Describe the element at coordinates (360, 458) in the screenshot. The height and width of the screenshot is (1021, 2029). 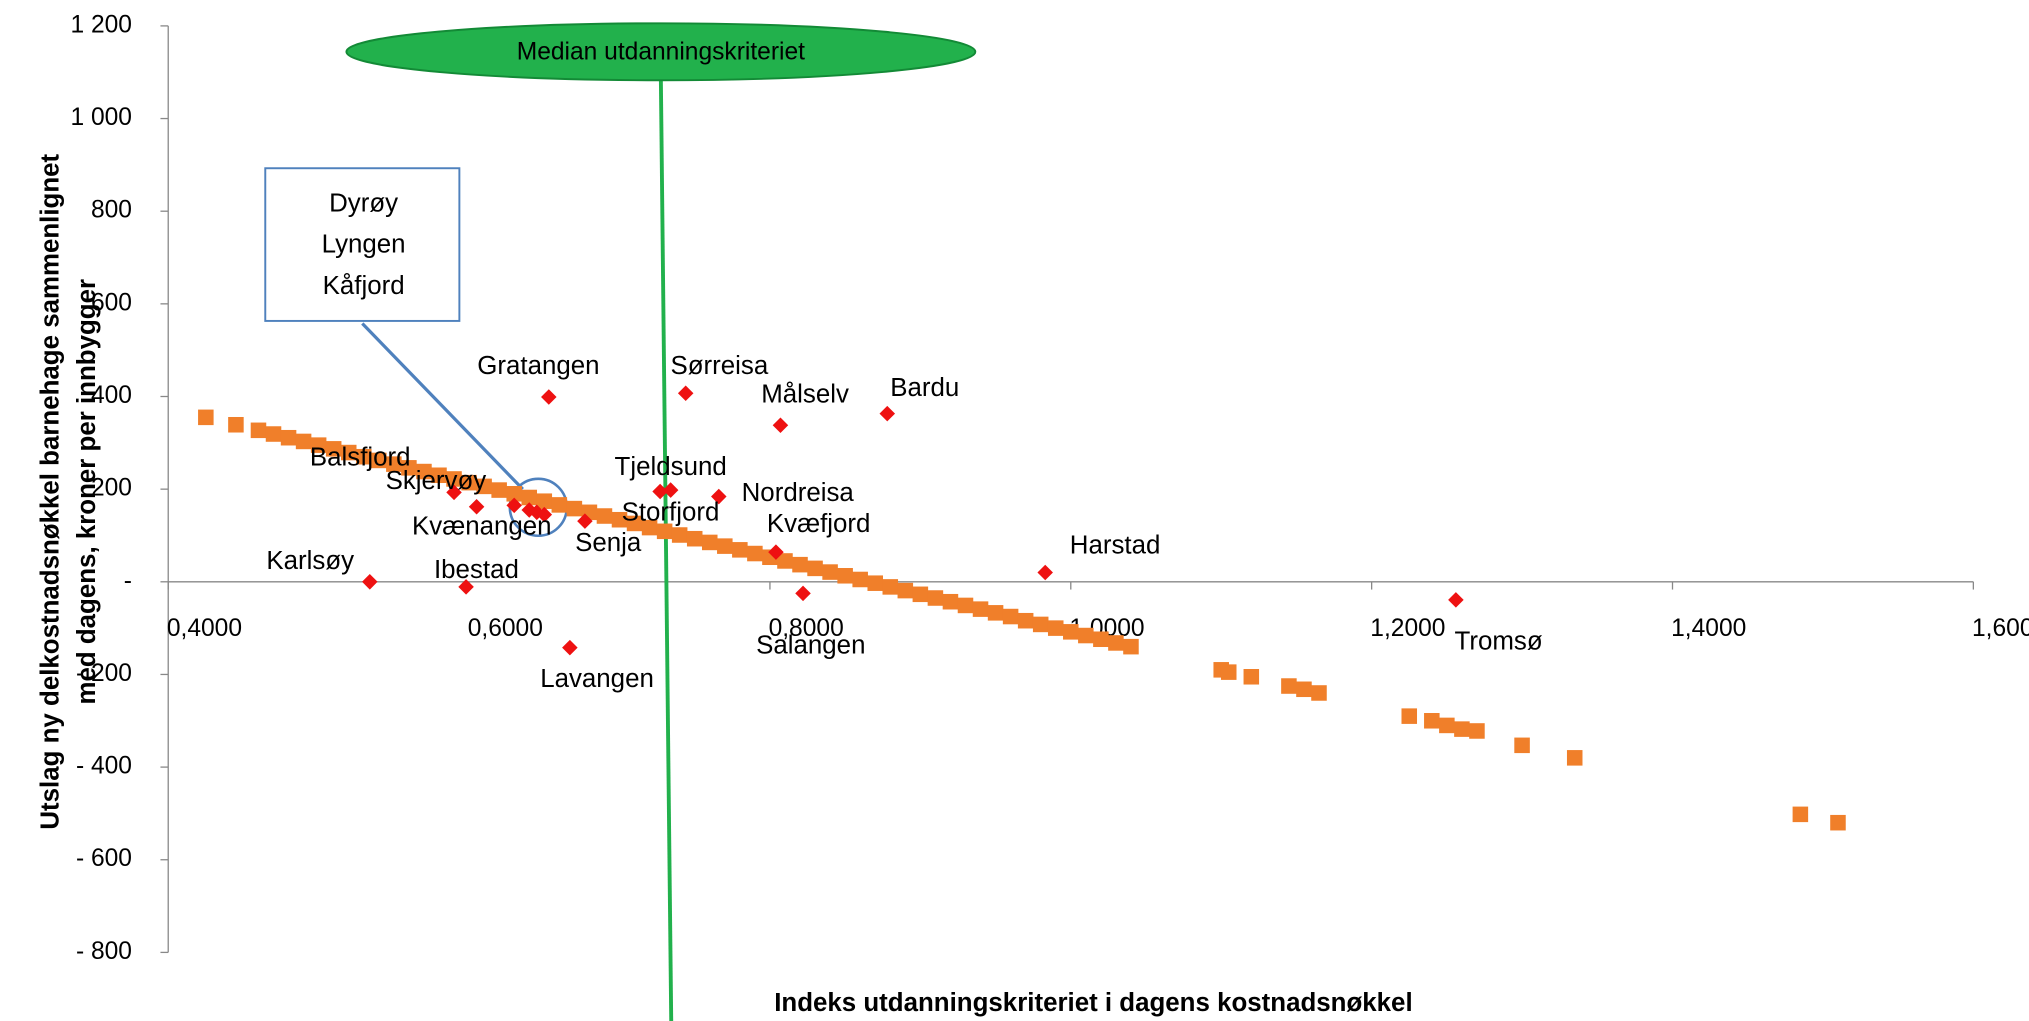
I see `point-label: Balsfjord` at that location.